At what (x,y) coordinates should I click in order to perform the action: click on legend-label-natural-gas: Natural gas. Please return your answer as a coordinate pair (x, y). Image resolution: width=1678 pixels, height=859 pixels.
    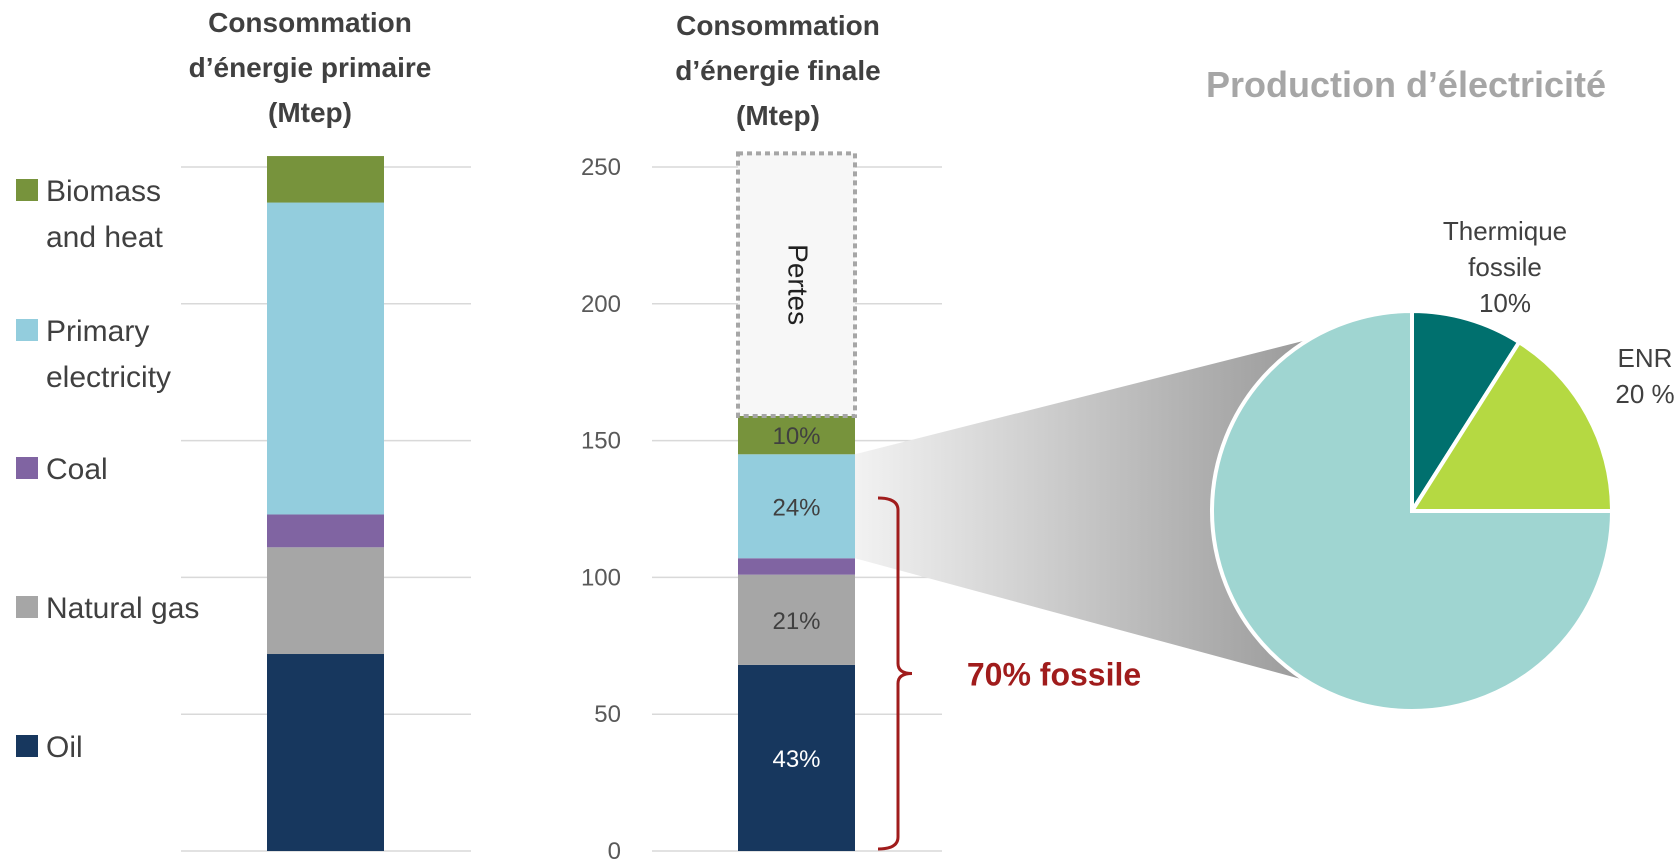
    Looking at the image, I should click on (122, 608).